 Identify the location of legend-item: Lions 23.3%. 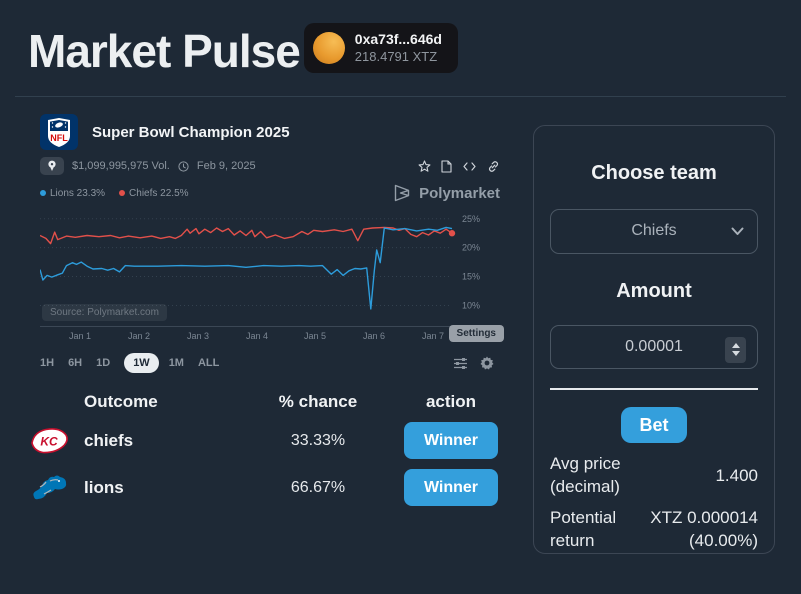
(72, 193).